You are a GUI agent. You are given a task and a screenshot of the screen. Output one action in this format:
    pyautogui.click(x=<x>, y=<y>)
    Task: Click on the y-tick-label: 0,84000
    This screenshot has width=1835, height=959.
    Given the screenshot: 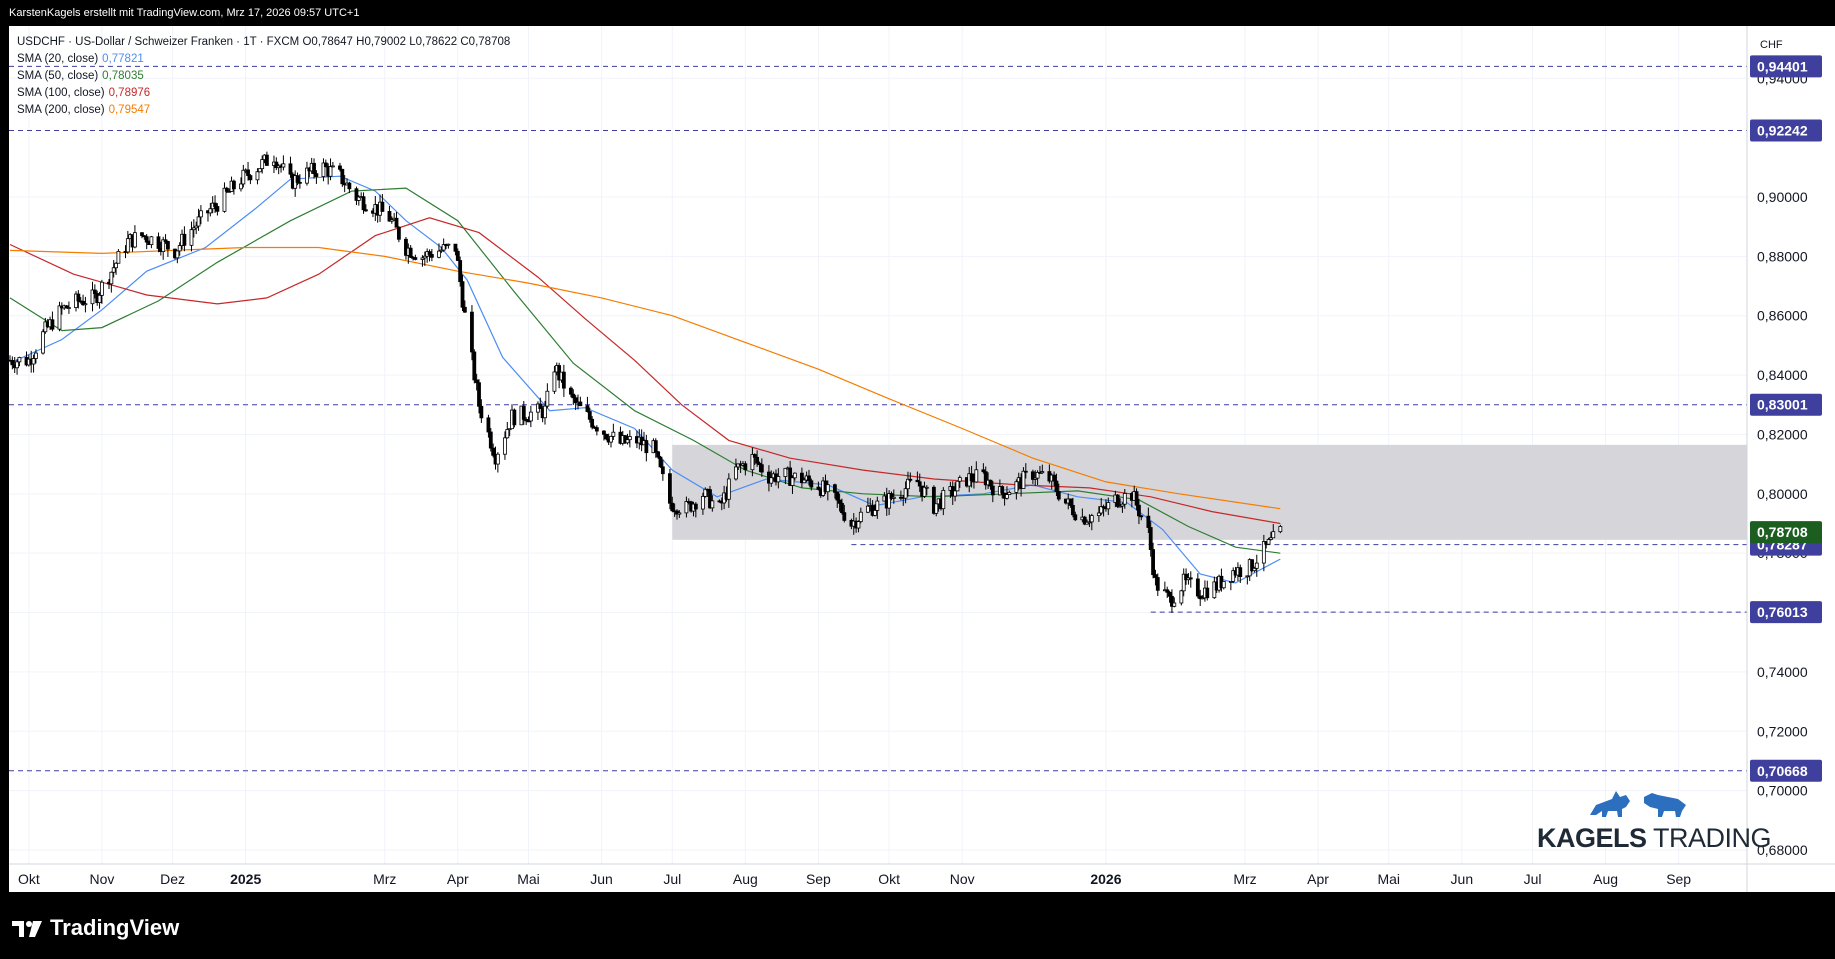 What is the action you would take?
    pyautogui.click(x=1782, y=375)
    